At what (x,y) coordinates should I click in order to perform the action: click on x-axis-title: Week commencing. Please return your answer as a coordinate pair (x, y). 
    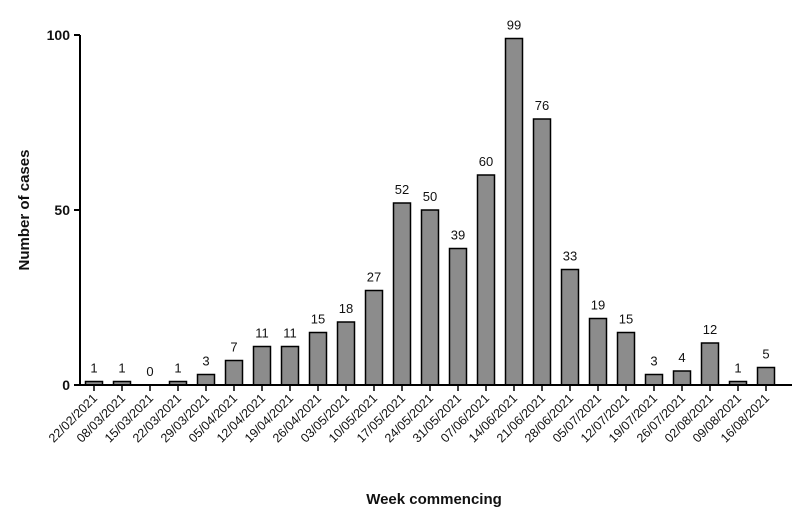
    Looking at the image, I should click on (434, 499).